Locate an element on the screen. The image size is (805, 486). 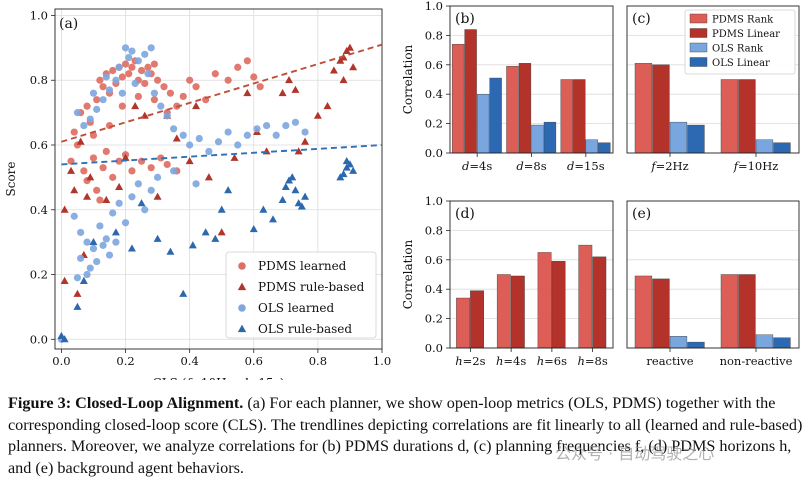
x-tick-label-f-2hz: f=2Hz is located at coordinates (669, 166).